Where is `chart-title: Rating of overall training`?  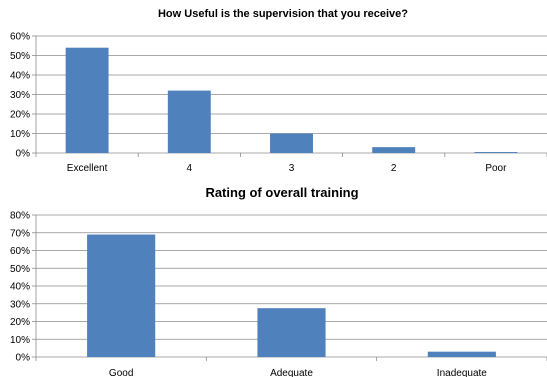
chart-title: Rating of overall training is located at coordinates (281, 192).